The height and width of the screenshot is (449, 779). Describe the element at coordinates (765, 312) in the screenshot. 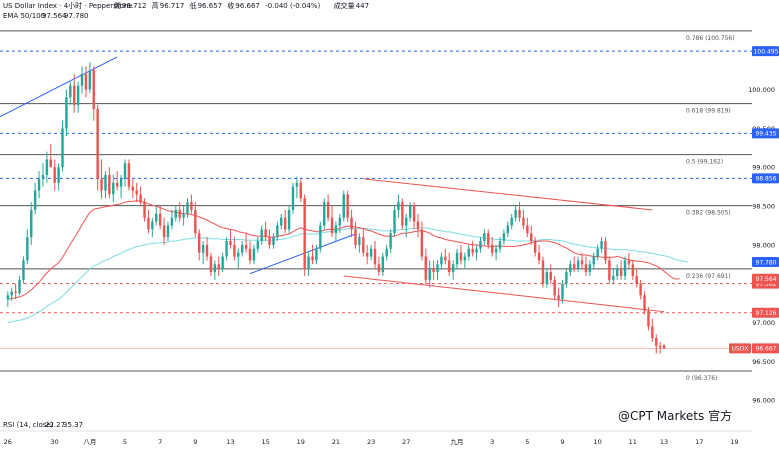

I see `level-price-tag: 97.126` at that location.